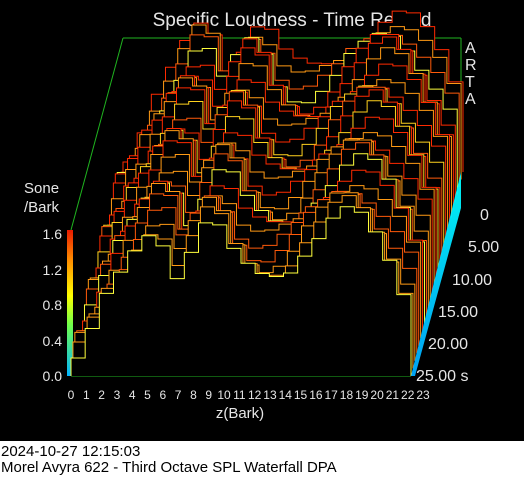  What do you see at coordinates (484, 215) in the screenshot?
I see `time-tick: 0` at bounding box center [484, 215].